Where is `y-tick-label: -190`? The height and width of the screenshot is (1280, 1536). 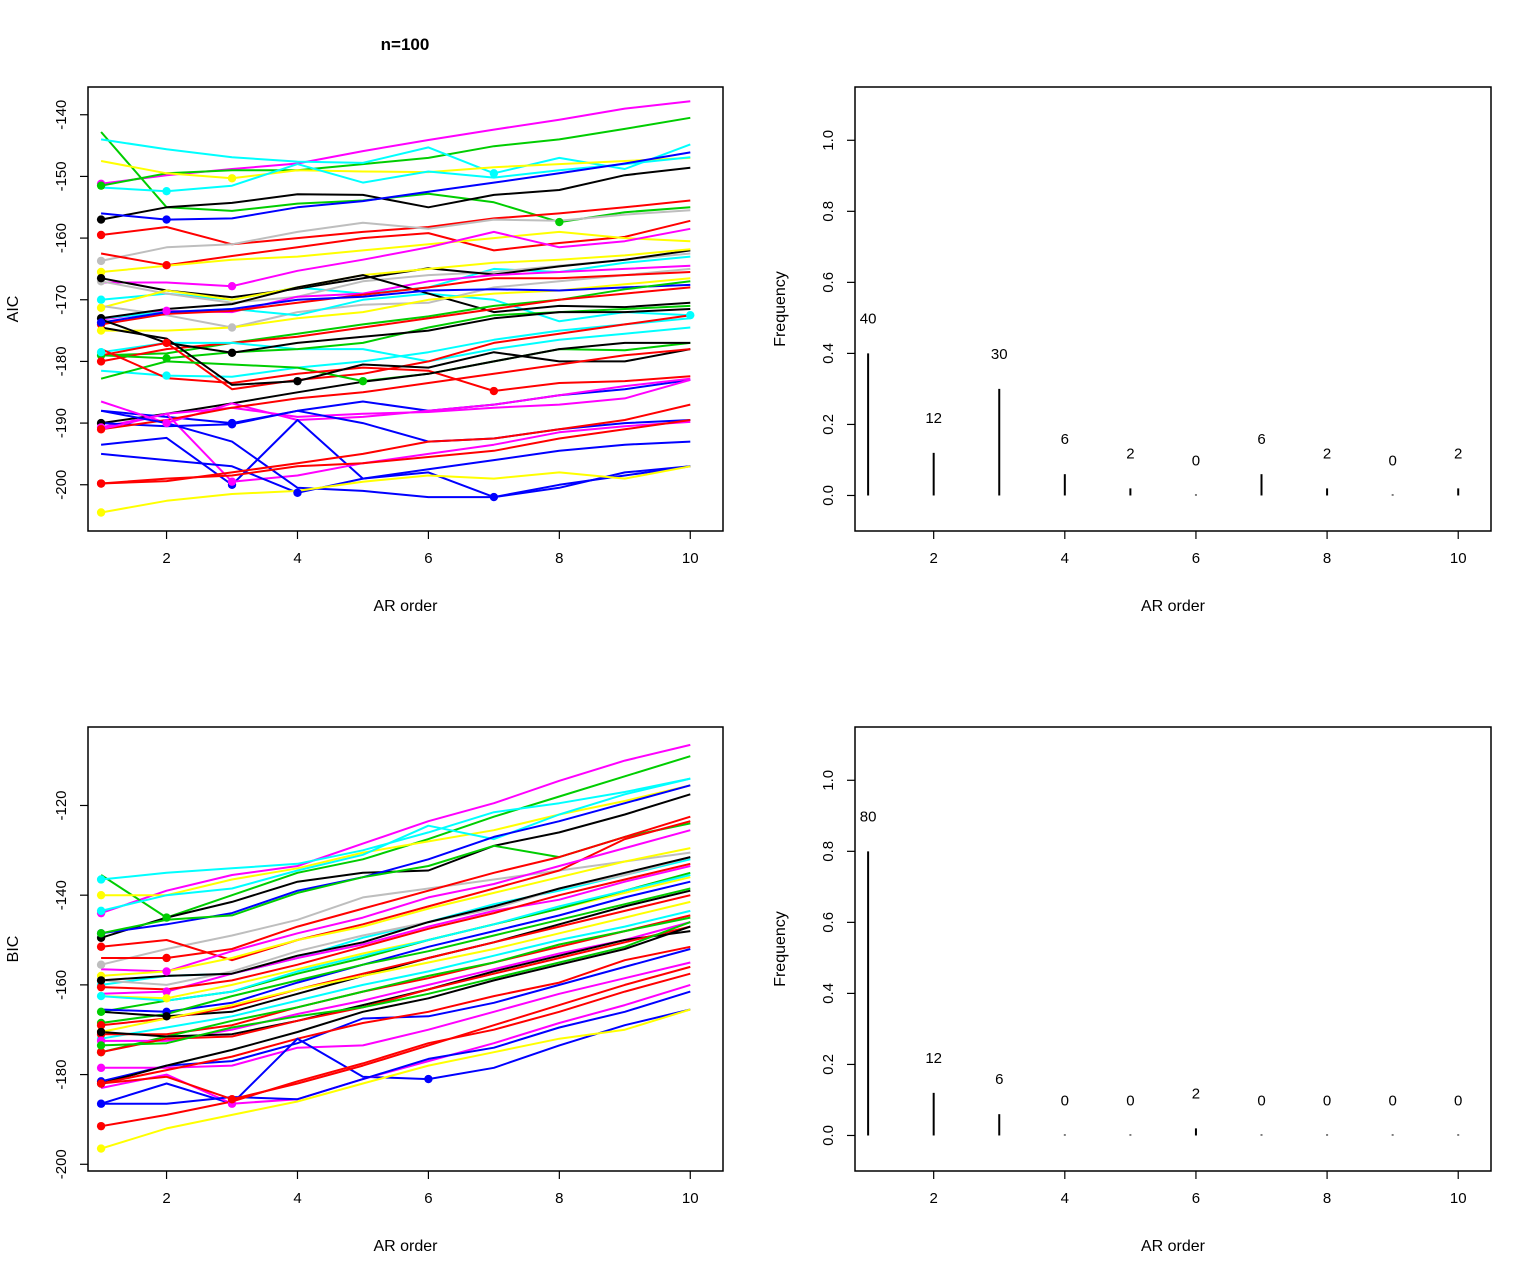
y-tick-label: -190 is located at coordinates (61, 423).